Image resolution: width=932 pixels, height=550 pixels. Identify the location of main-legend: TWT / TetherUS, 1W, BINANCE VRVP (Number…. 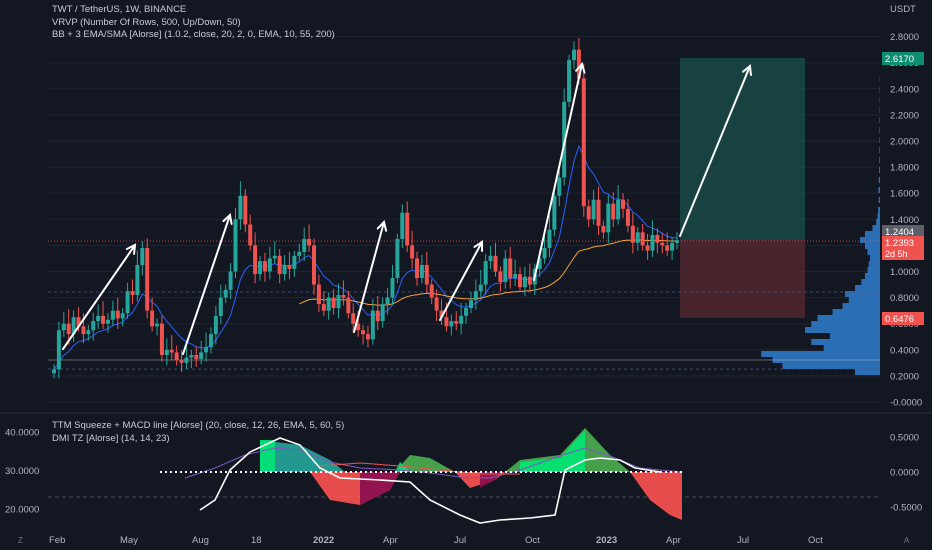
(193, 23).